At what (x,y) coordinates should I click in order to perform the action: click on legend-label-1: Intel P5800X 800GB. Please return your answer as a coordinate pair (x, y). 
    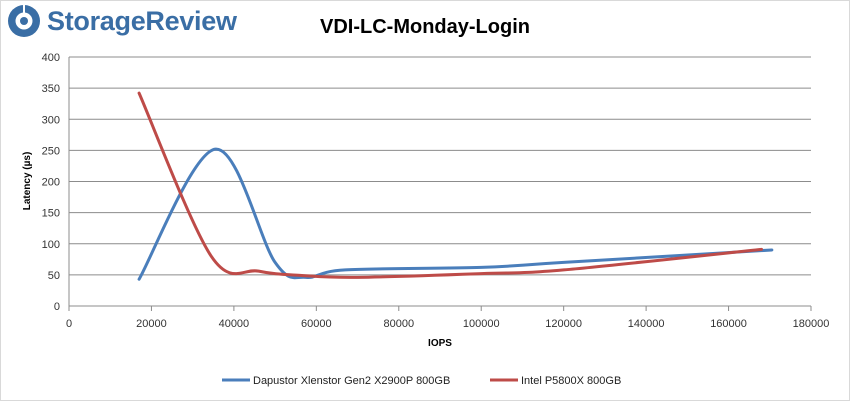
    Looking at the image, I should click on (571, 381).